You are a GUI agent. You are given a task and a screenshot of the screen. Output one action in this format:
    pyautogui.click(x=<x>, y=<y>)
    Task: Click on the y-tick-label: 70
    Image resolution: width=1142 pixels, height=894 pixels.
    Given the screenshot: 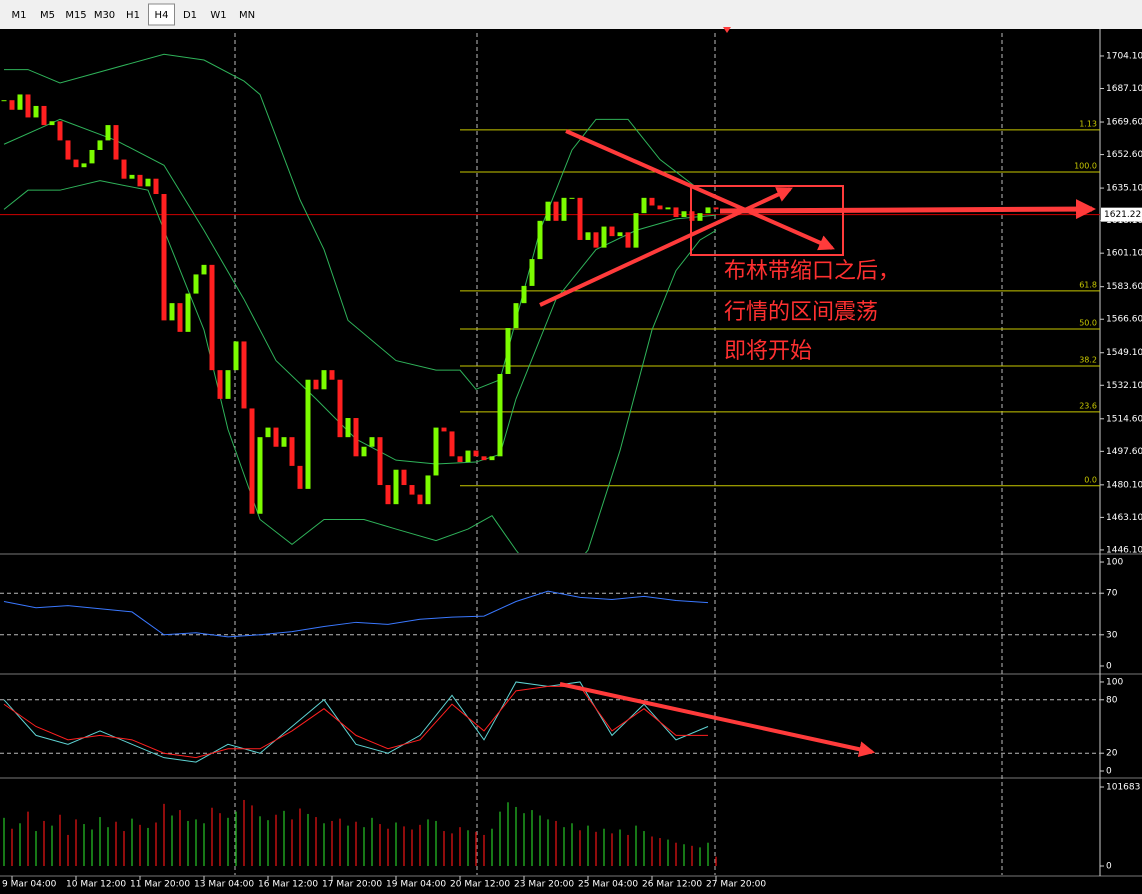 What is the action you would take?
    pyautogui.click(x=1112, y=594)
    